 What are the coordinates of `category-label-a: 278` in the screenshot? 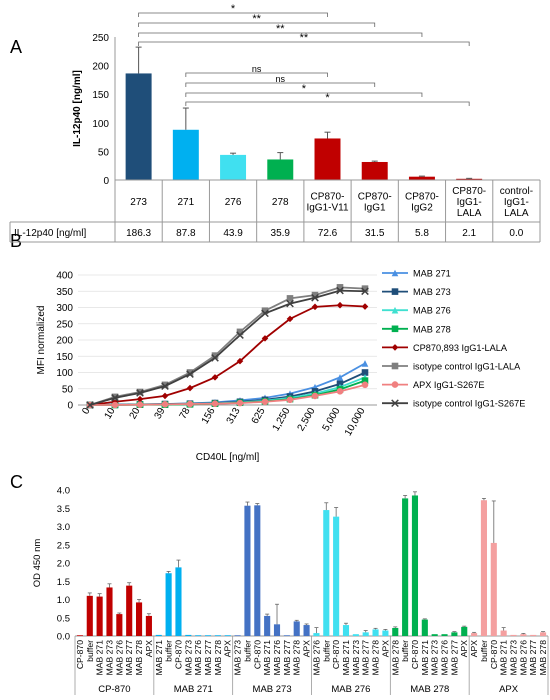 It's located at (280, 202).